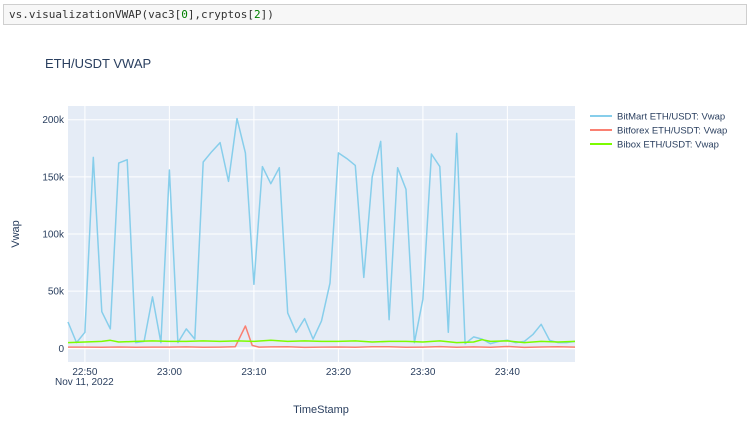 The height and width of the screenshot is (425, 753). I want to click on x-tick-label: 22:50, so click(84, 372).